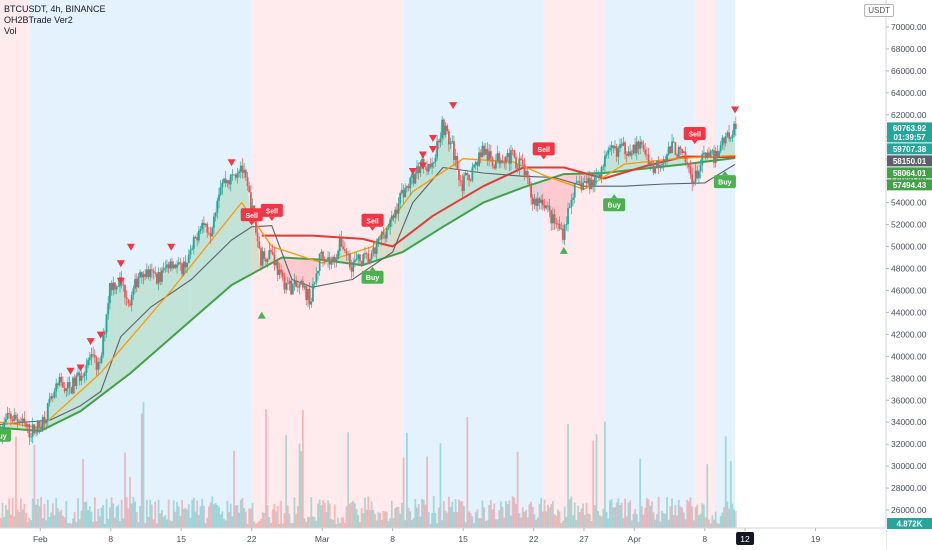 The height and width of the screenshot is (550, 932). Describe the element at coordinates (432, 150) in the screenshot. I see `sell-arrow-marker` at that location.